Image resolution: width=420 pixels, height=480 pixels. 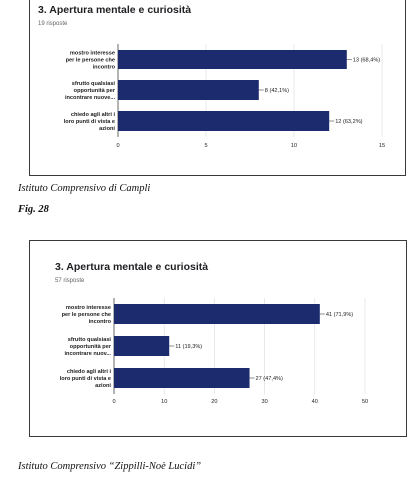 I want to click on data-label: 27 (47,4%), so click(x=269, y=379).